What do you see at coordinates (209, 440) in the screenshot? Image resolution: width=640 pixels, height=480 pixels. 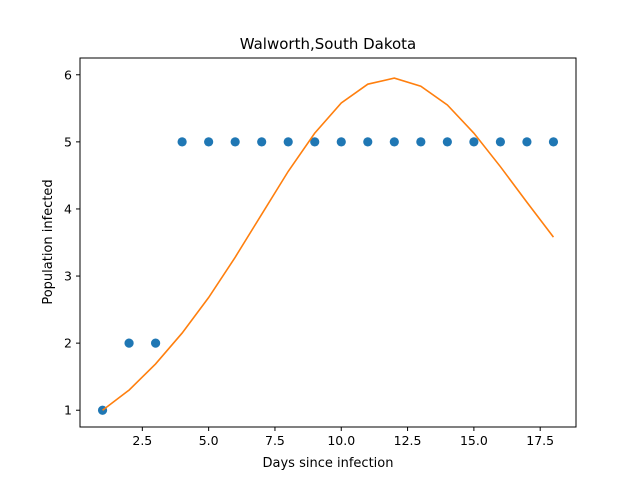 I see `x-tick-label: 5.0` at bounding box center [209, 440].